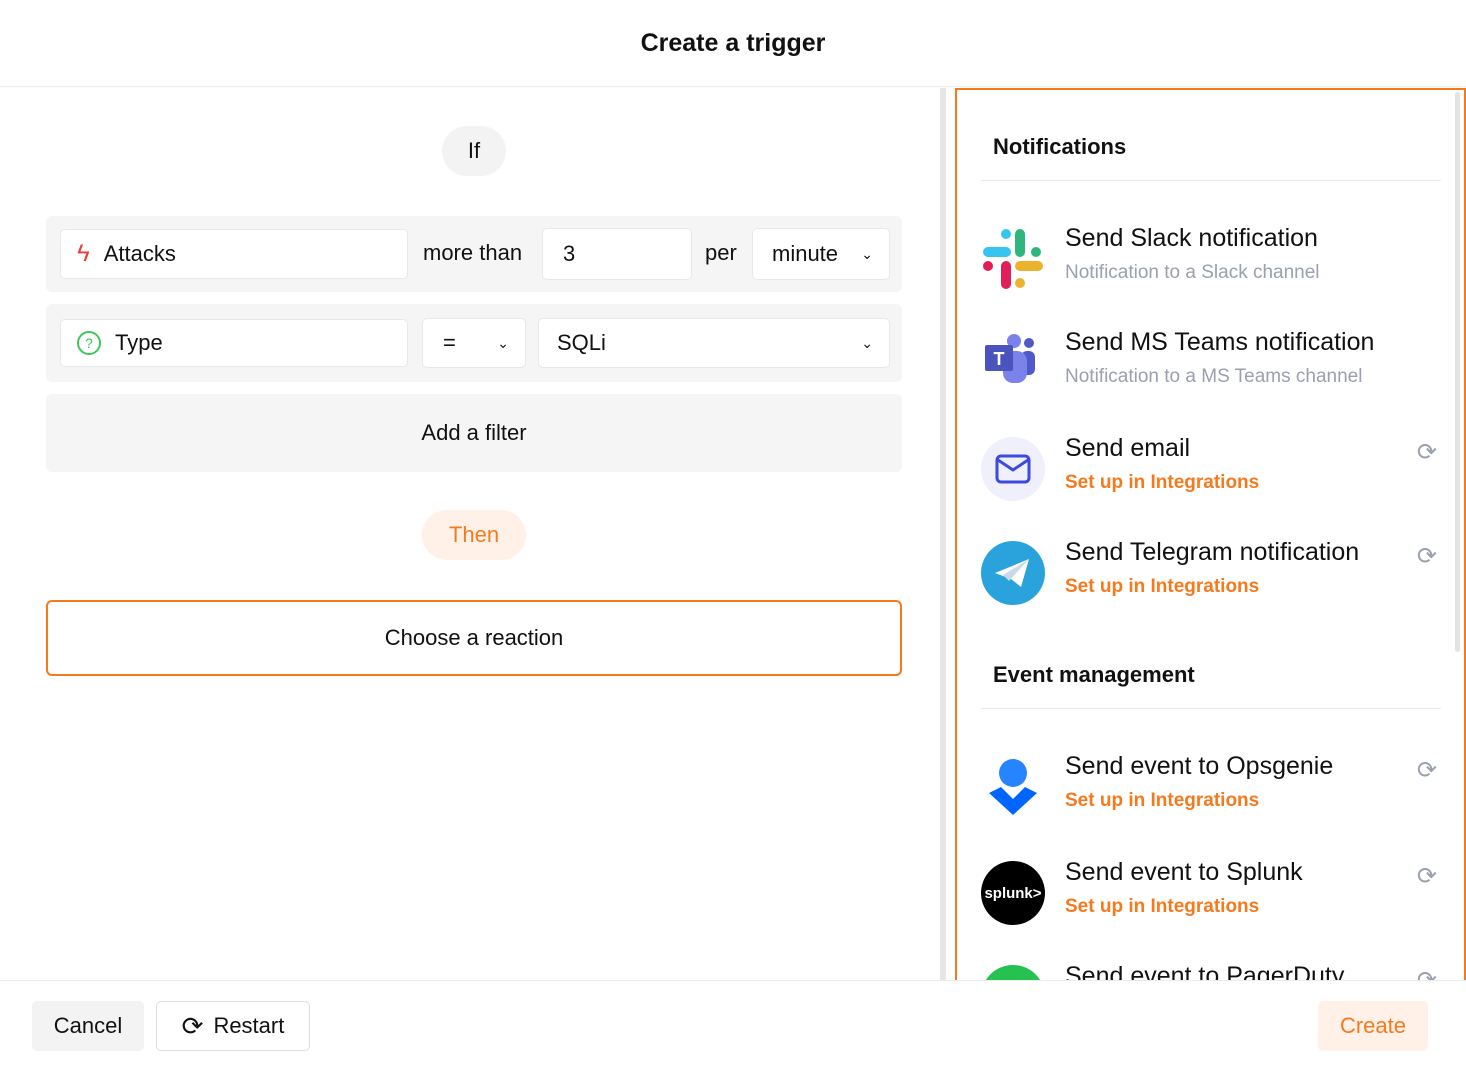 The image size is (1466, 1070). Describe the element at coordinates (1192, 272) in the screenshot. I see `reaction-subtitle: Notification to a Slack channel` at that location.